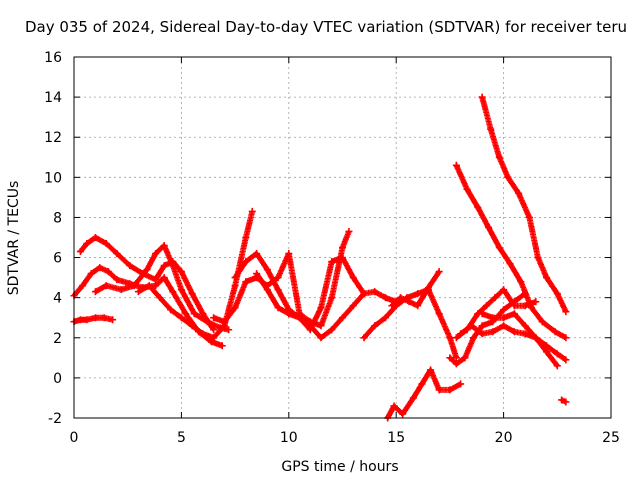 This screenshot has height=480, width=640. Describe the element at coordinates (57, 379) in the screenshot. I see `y-tick-label: 0` at that location.